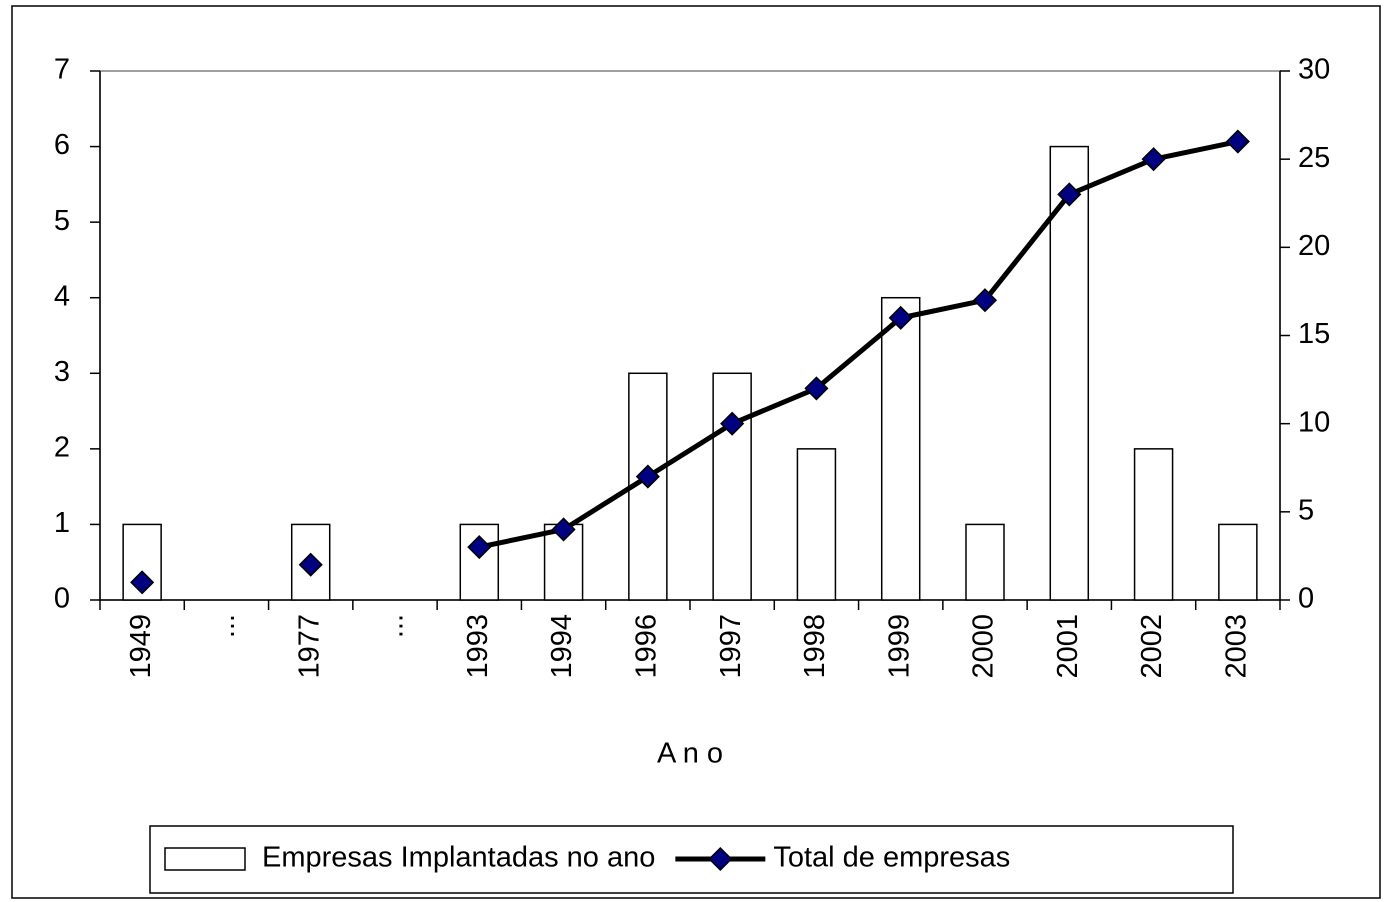  What do you see at coordinates (690, 754) in the screenshot?
I see `x-axis-title: A n o` at bounding box center [690, 754].